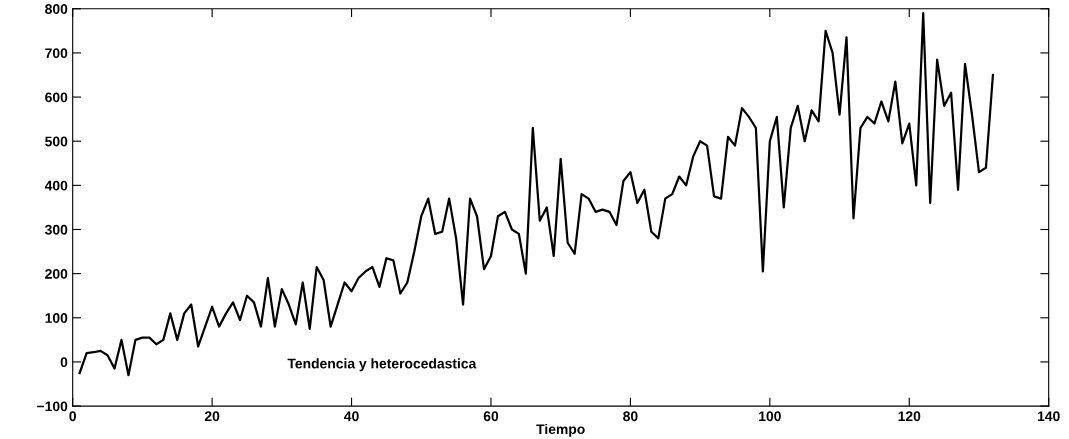  I want to click on y-tick-label: 800, so click(56, 9).